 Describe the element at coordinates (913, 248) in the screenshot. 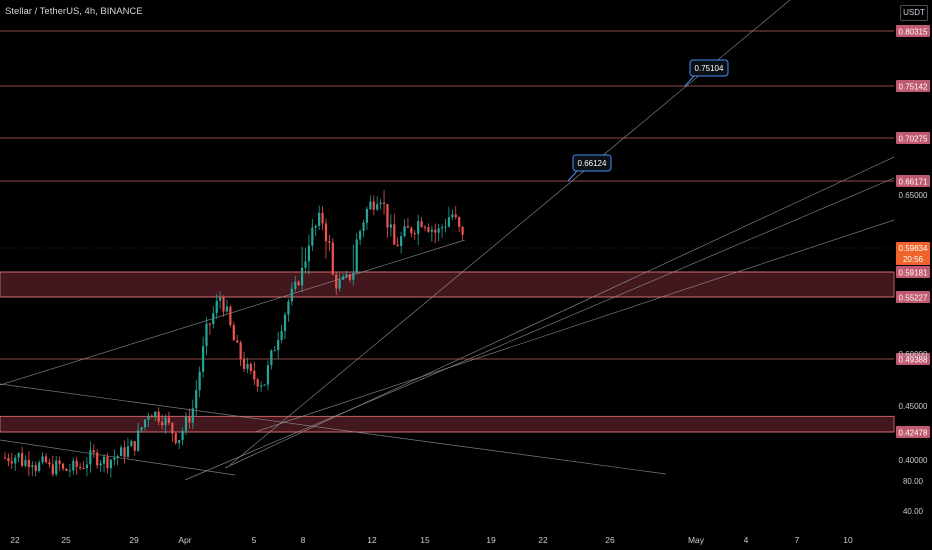

I see `current-price-label: 0.59834` at that location.